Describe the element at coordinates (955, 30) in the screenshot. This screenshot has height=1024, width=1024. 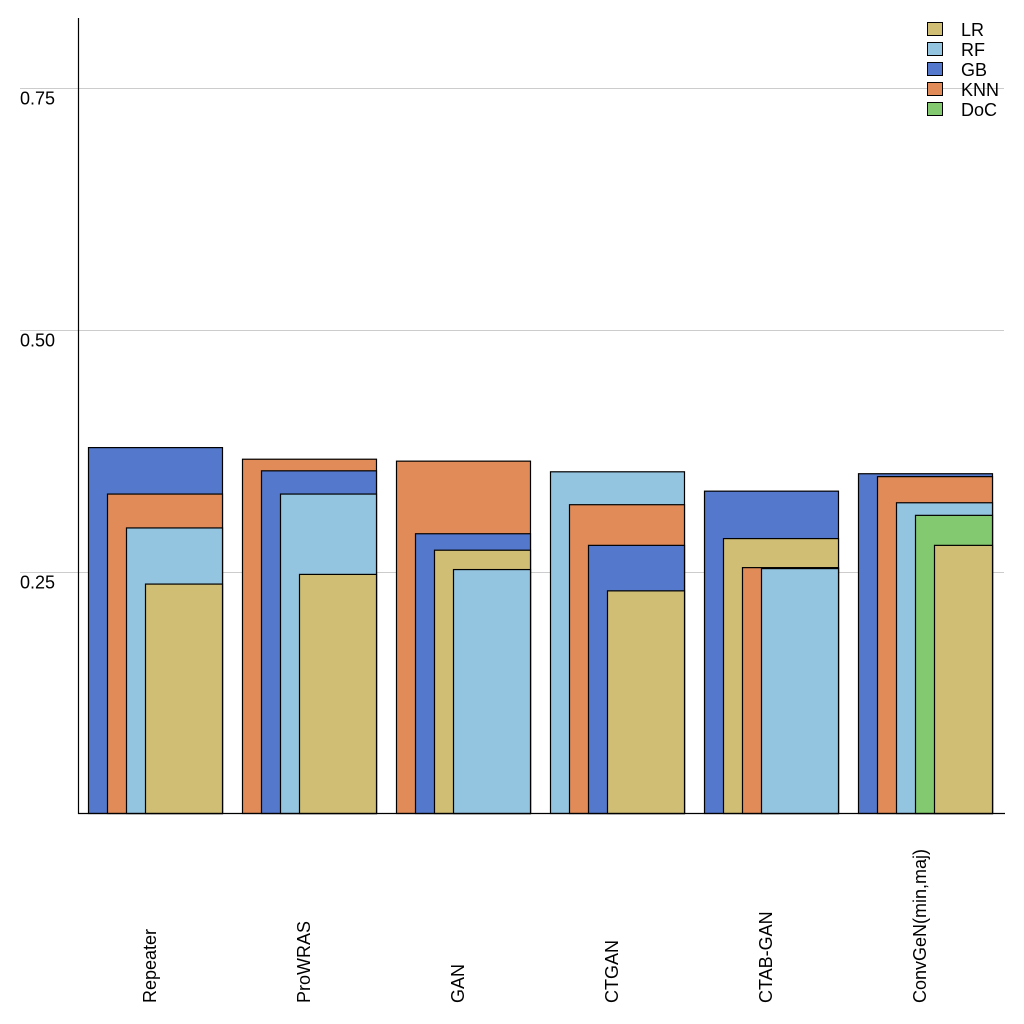
I see `legend-item: LR` at that location.